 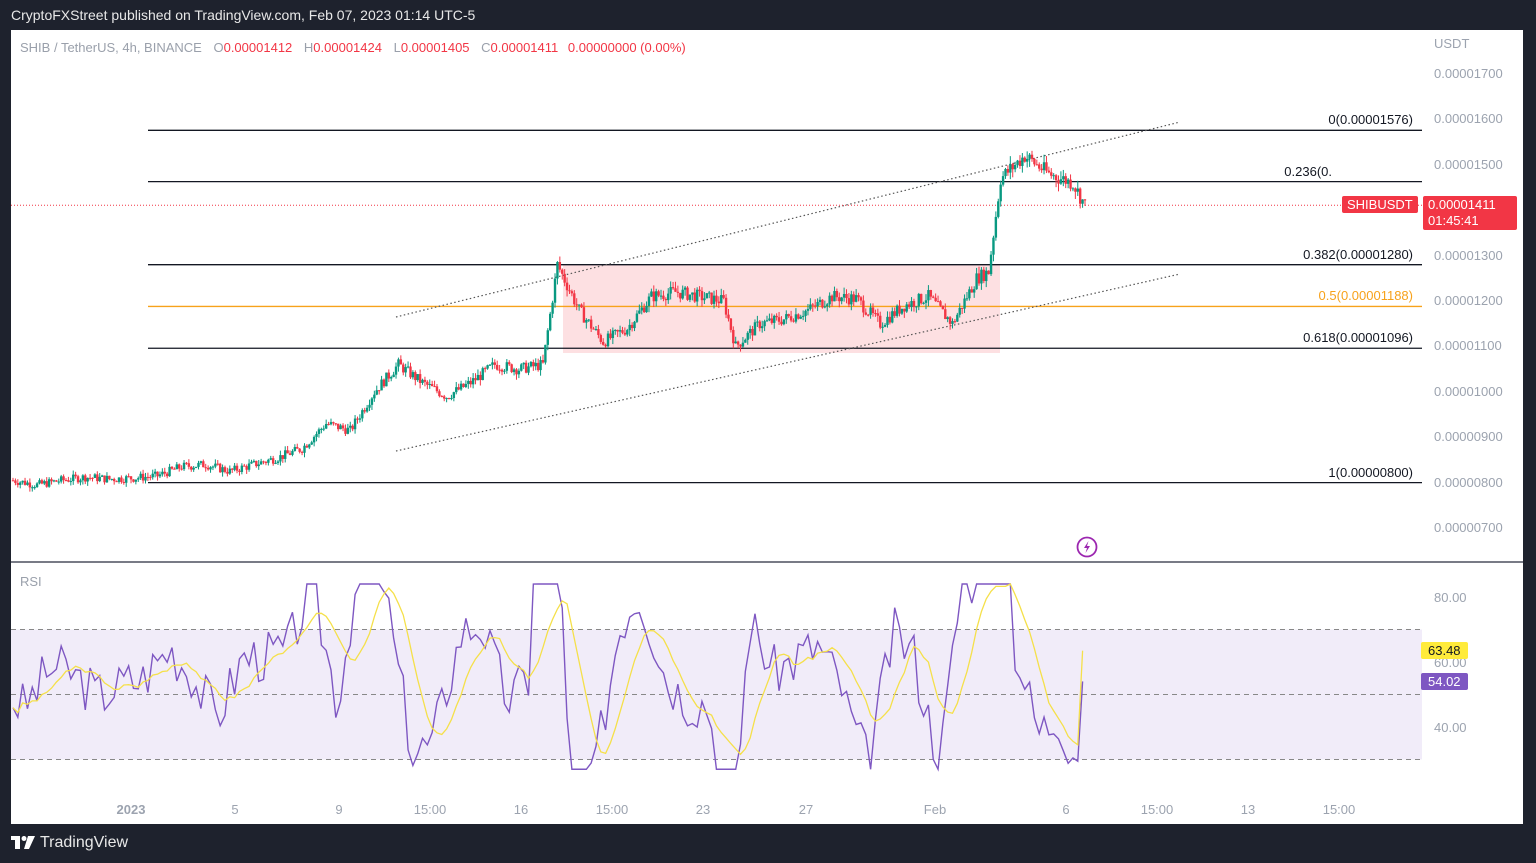 I want to click on tradingview-logo: TradingView, so click(x=69, y=843).